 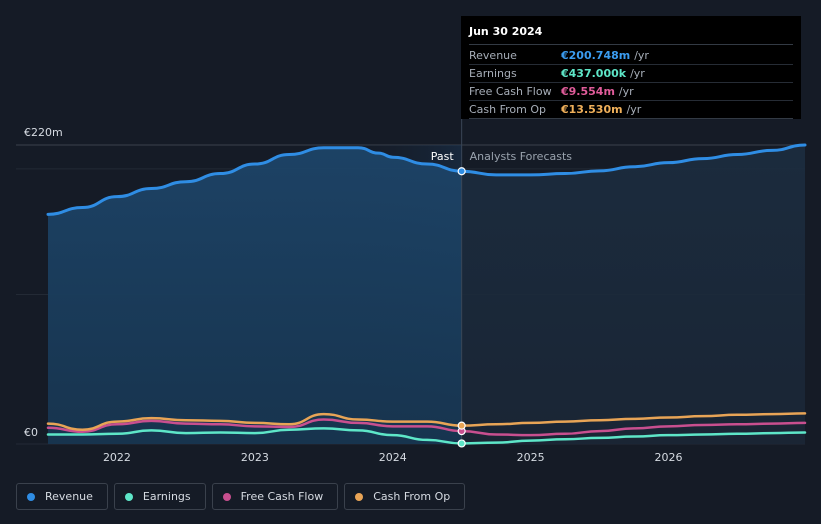 I want to click on highlight-marker-cash-from-op, so click(x=461, y=425).